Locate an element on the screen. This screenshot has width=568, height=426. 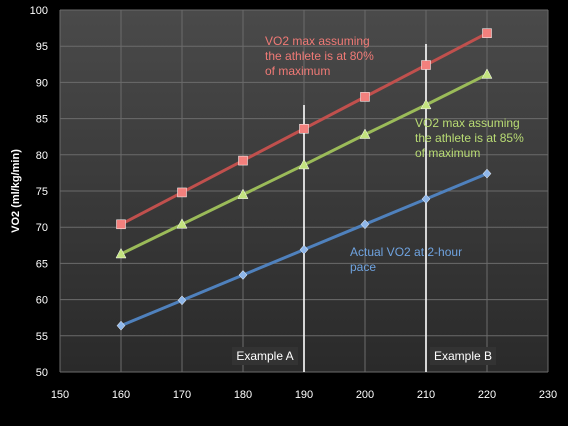
x-tick-label: 220 is located at coordinates (487, 395).